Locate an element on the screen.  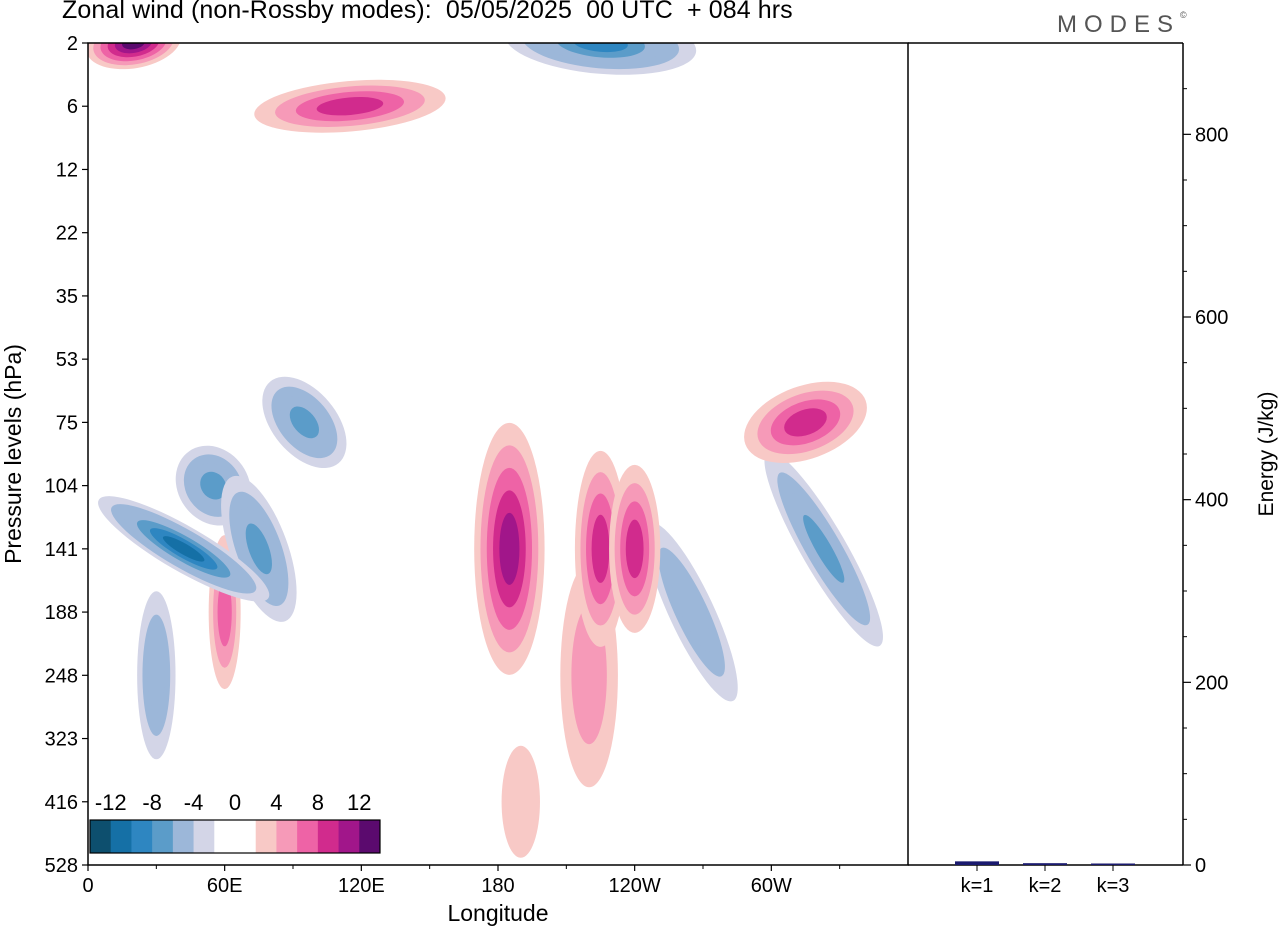
energy-tick-label: 400 is located at coordinates (1211, 501).